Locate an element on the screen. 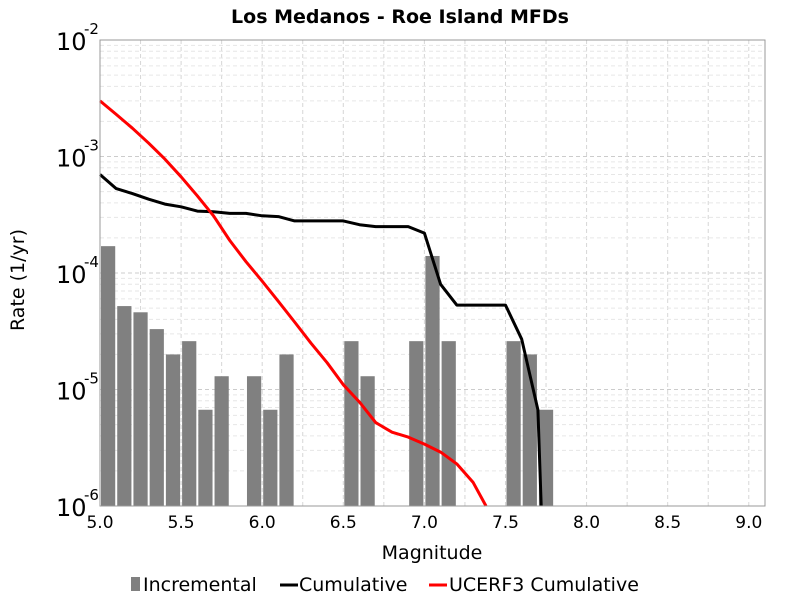 The height and width of the screenshot is (600, 800). y-tick-label: 10⁻⁴ is located at coordinates (77, 271).